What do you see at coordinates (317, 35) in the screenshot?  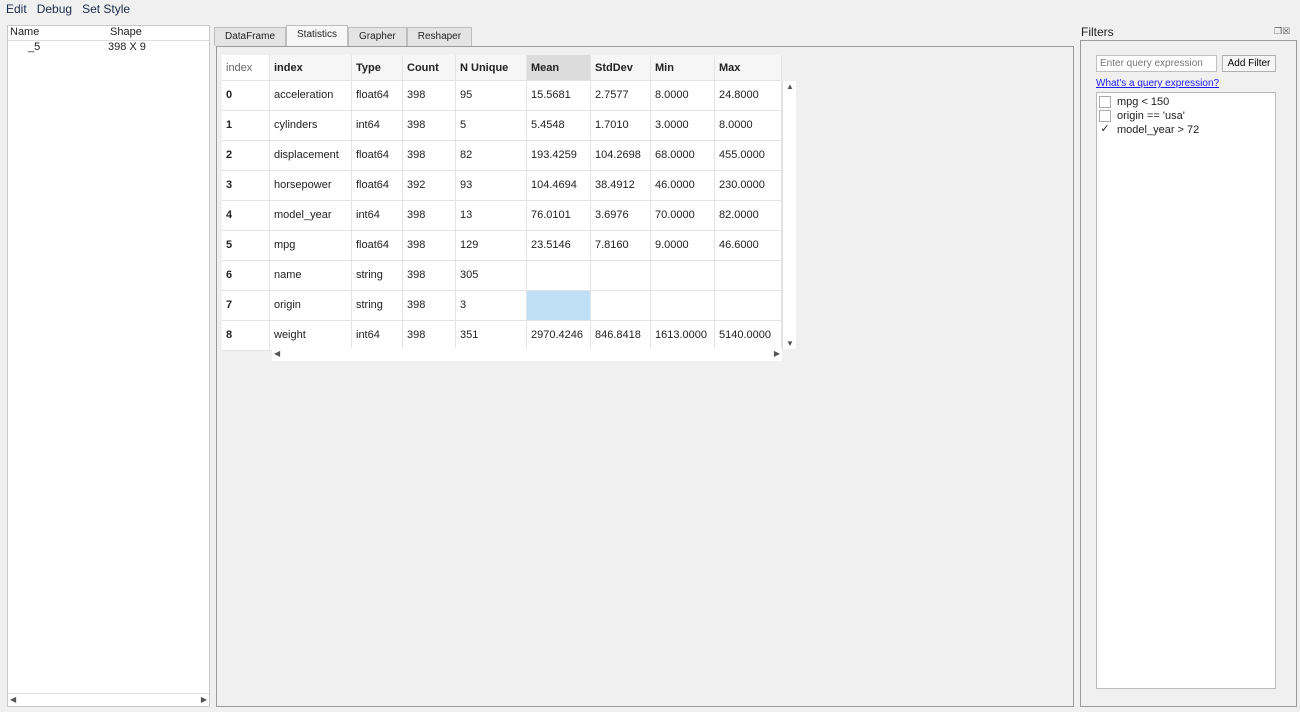 I see `tab-statistics: Statistics` at bounding box center [317, 35].